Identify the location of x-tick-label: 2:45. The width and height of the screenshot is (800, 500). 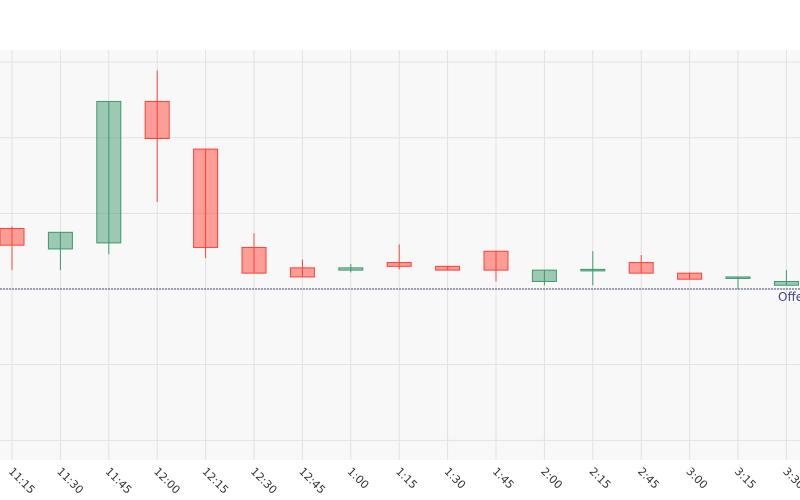
(648, 478).